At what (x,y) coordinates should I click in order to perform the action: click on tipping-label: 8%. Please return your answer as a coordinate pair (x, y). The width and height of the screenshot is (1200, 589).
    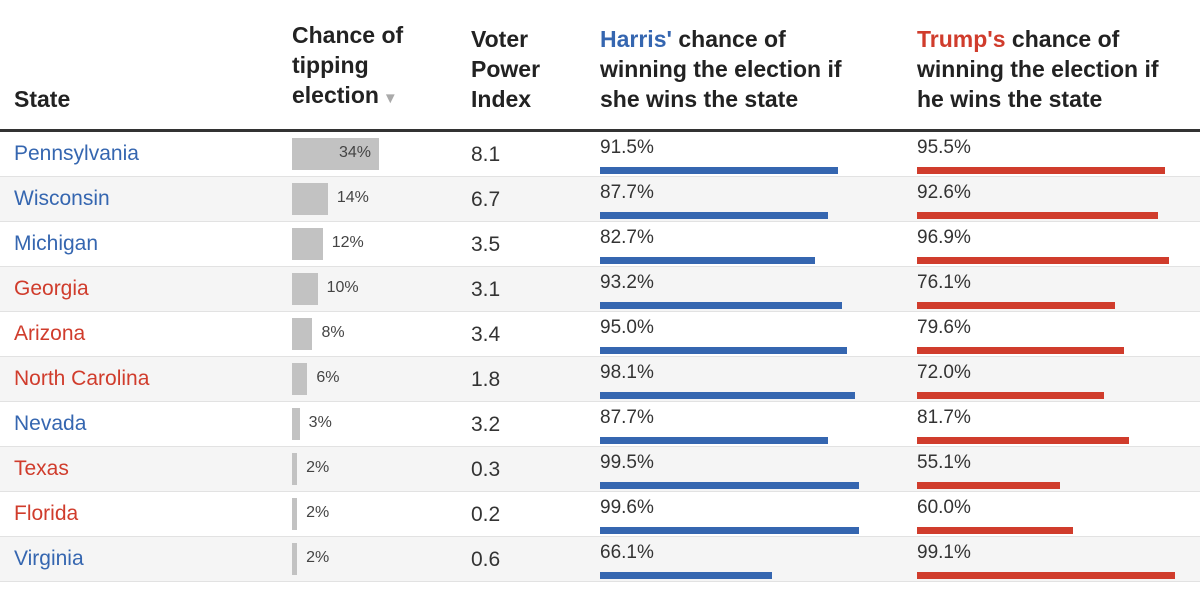
    Looking at the image, I should click on (333, 332).